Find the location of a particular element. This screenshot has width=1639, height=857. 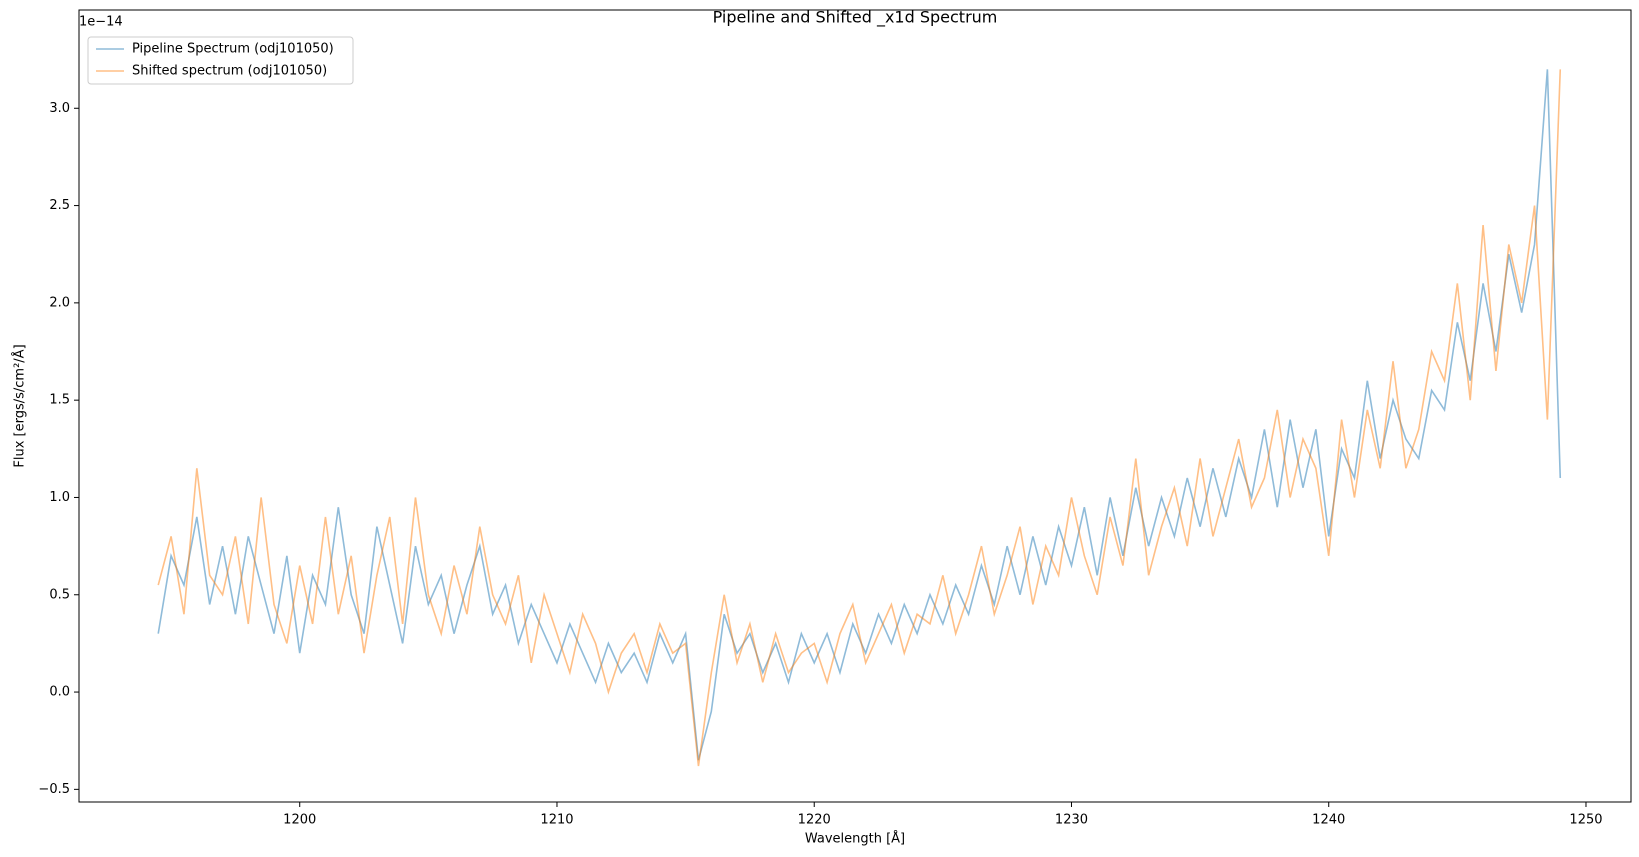

y-tick-label: 0.5 is located at coordinates (59, 594).